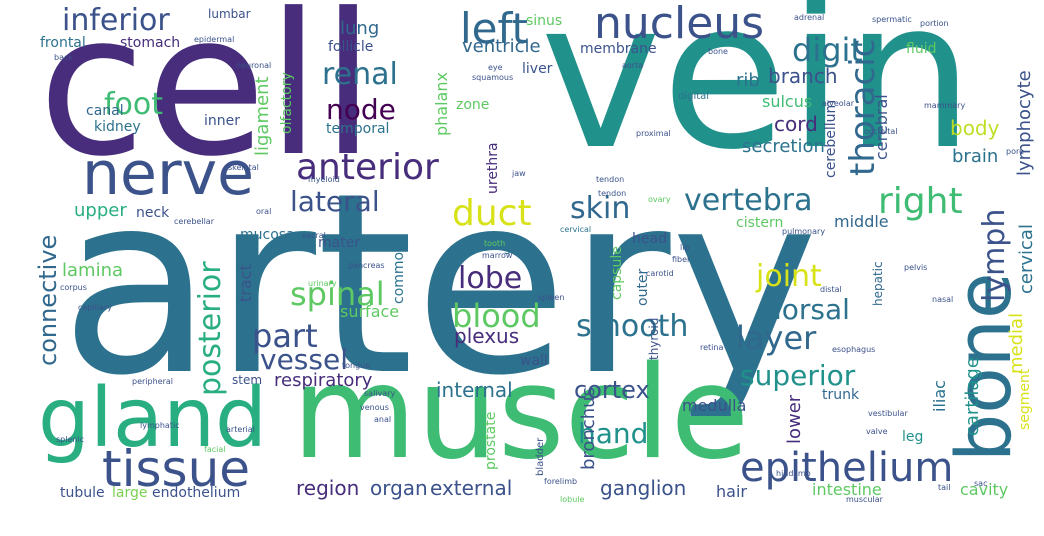  I want to click on word-liver: liver, so click(537, 69).